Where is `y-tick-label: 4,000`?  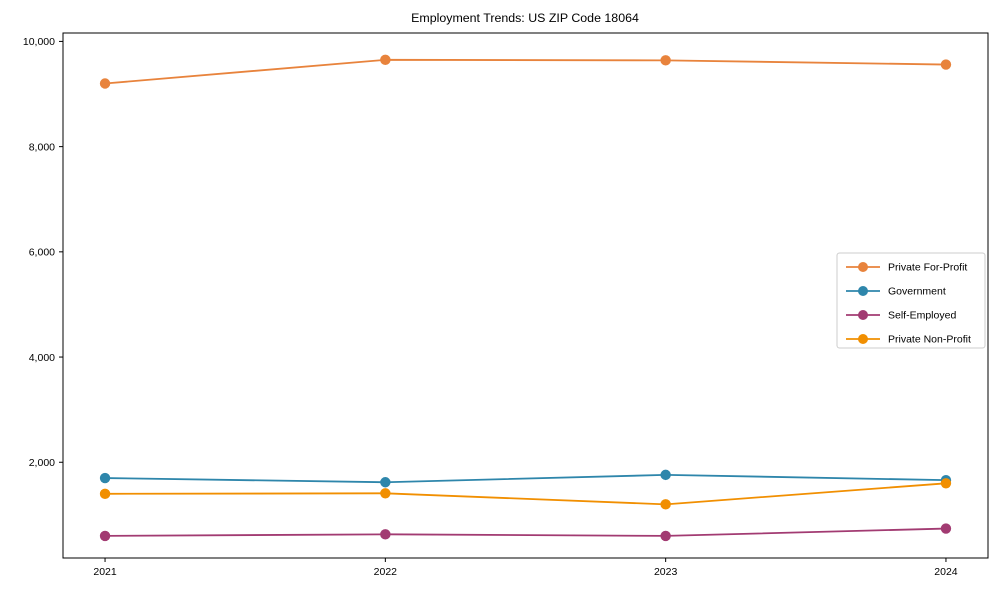
y-tick-label: 4,000 is located at coordinates (42, 358).